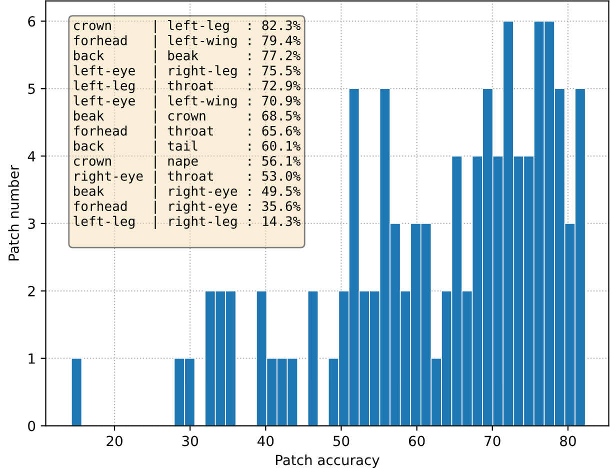 This screenshot has height=471, width=610. I want to click on y-tick-label: 1, so click(31, 359).